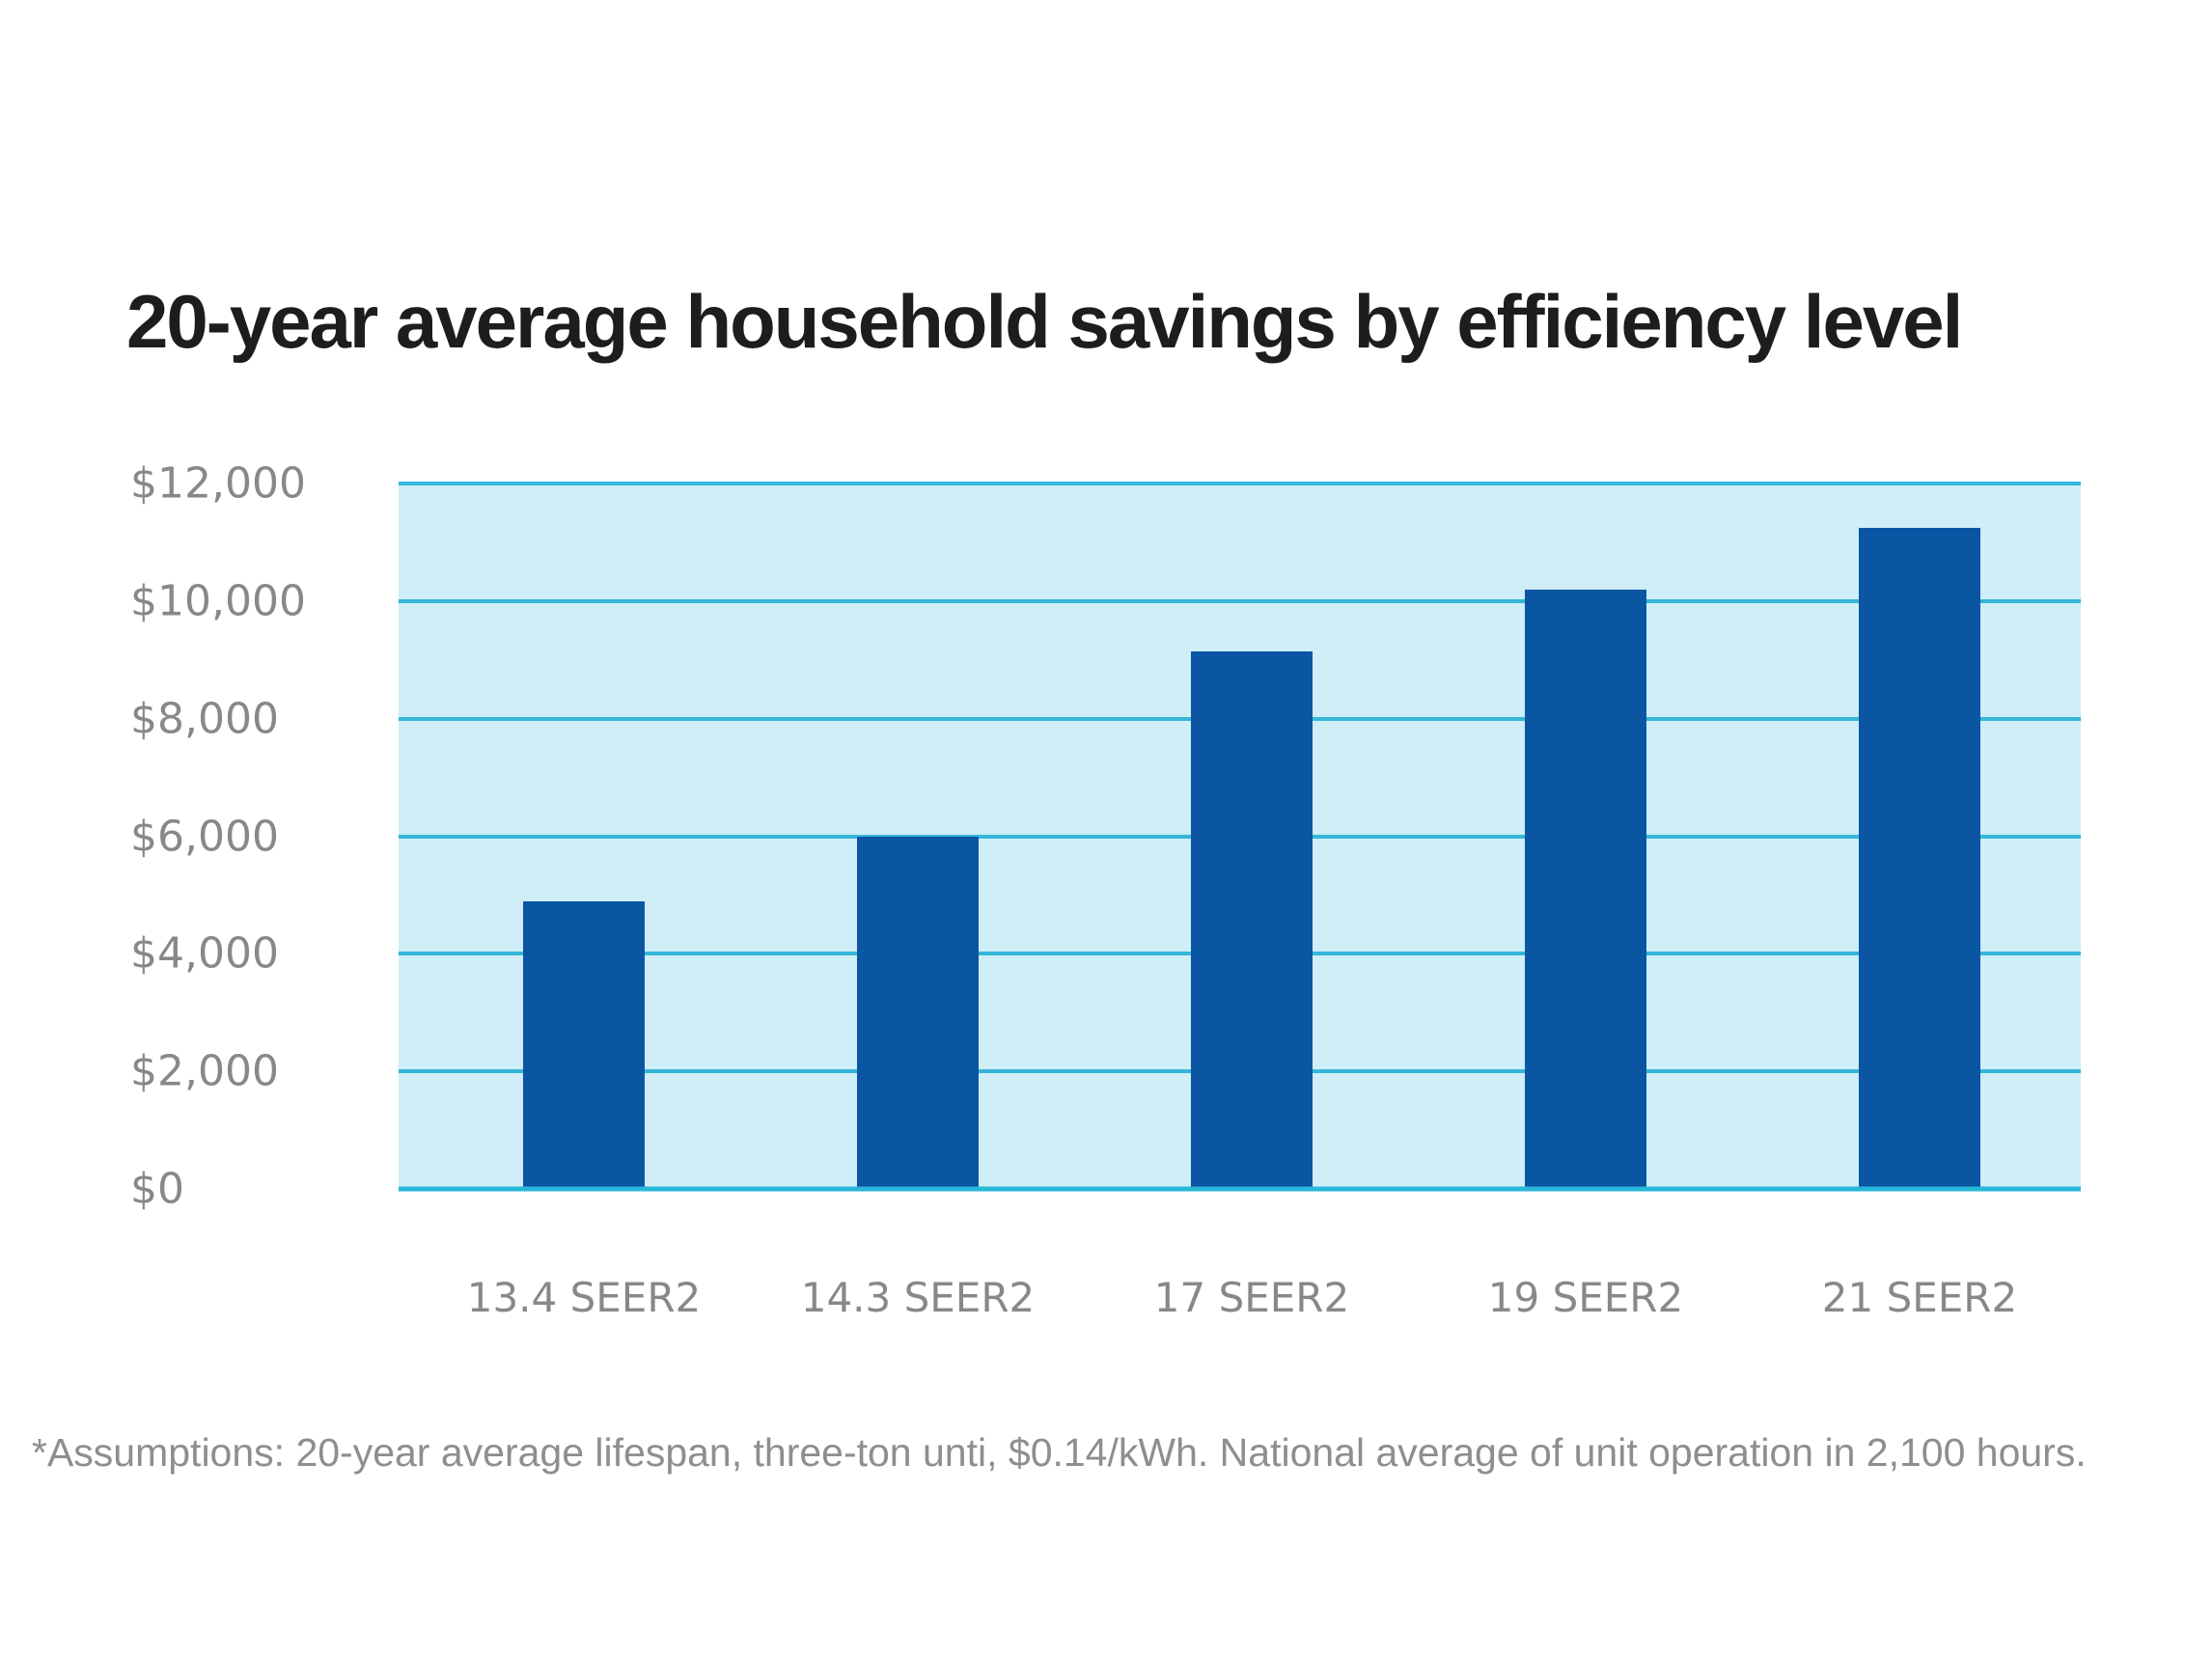 This screenshot has height=1657, width=2212. I want to click on y-axis-tick-label: $12,000, so click(218, 483).